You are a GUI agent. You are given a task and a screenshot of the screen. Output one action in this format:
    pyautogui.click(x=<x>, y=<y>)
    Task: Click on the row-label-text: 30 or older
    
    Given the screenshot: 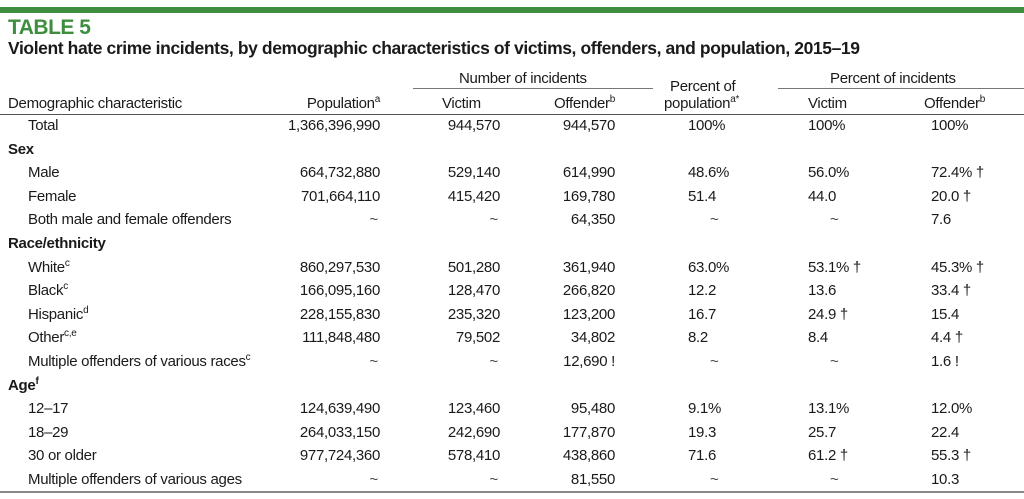 What is the action you would take?
    pyautogui.click(x=62, y=456)
    